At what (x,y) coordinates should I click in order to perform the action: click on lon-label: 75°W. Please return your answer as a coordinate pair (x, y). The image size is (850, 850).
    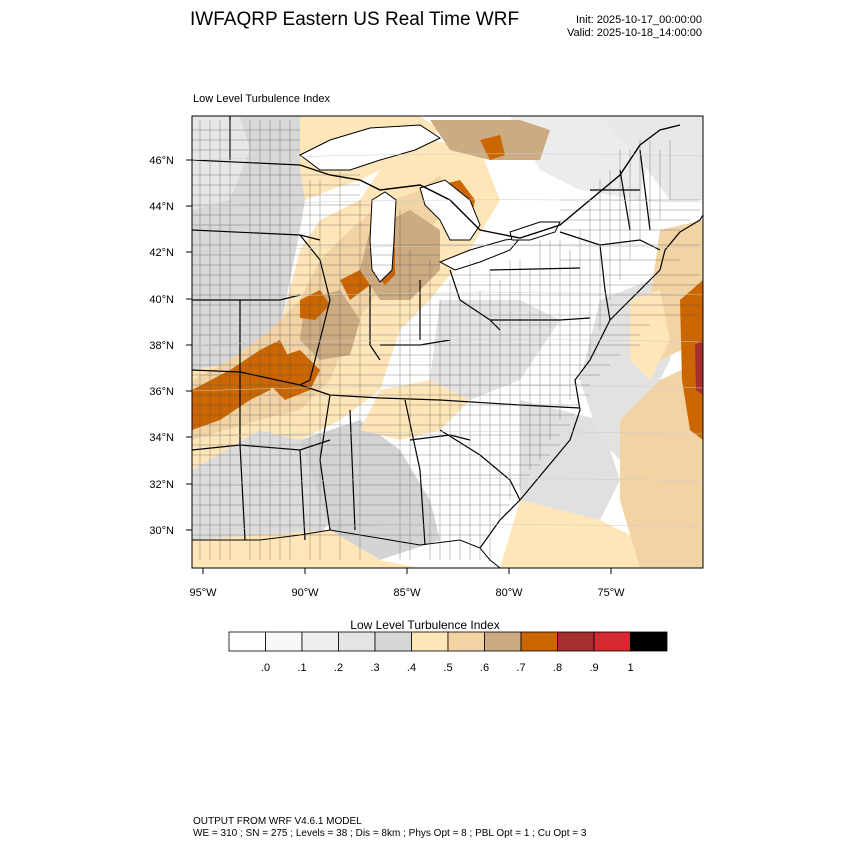
    Looking at the image, I should click on (611, 593).